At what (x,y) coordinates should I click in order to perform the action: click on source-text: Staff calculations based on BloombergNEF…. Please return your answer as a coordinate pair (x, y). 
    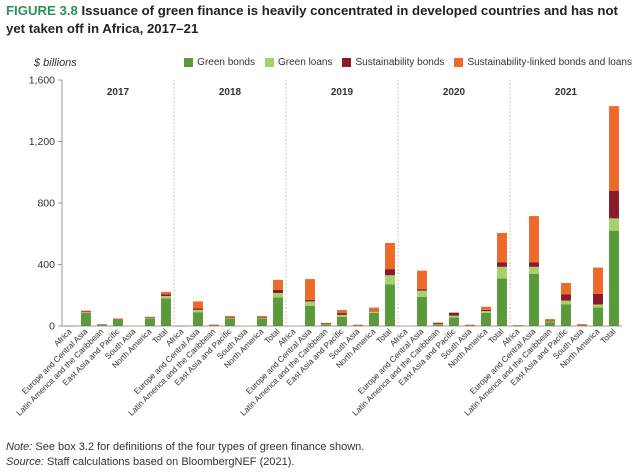
    Looking at the image, I should click on (170, 462).